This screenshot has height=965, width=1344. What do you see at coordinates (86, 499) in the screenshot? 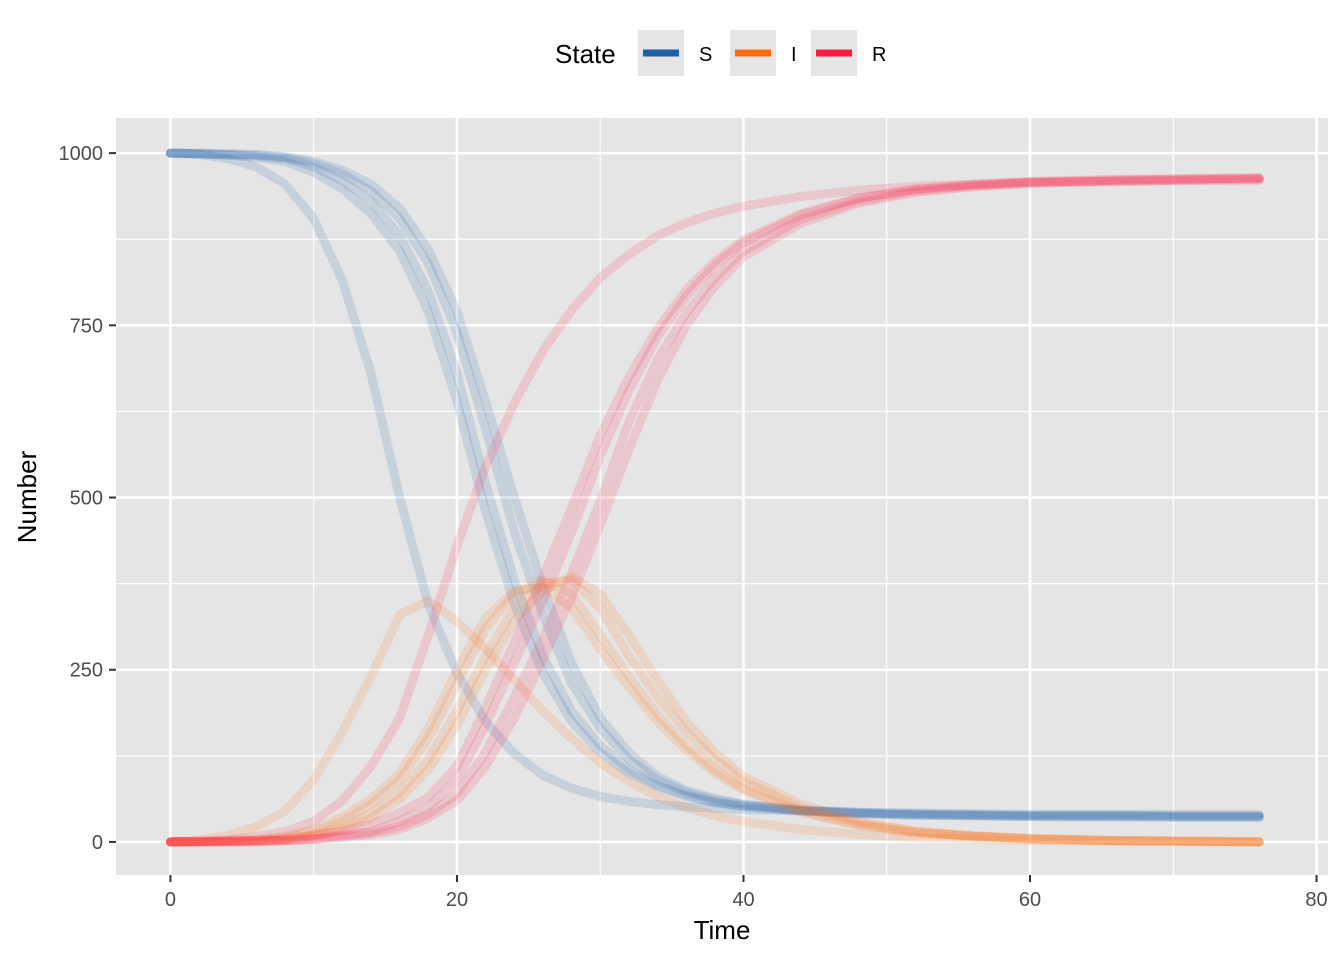
I see `y-tick-label: 500` at bounding box center [86, 499].